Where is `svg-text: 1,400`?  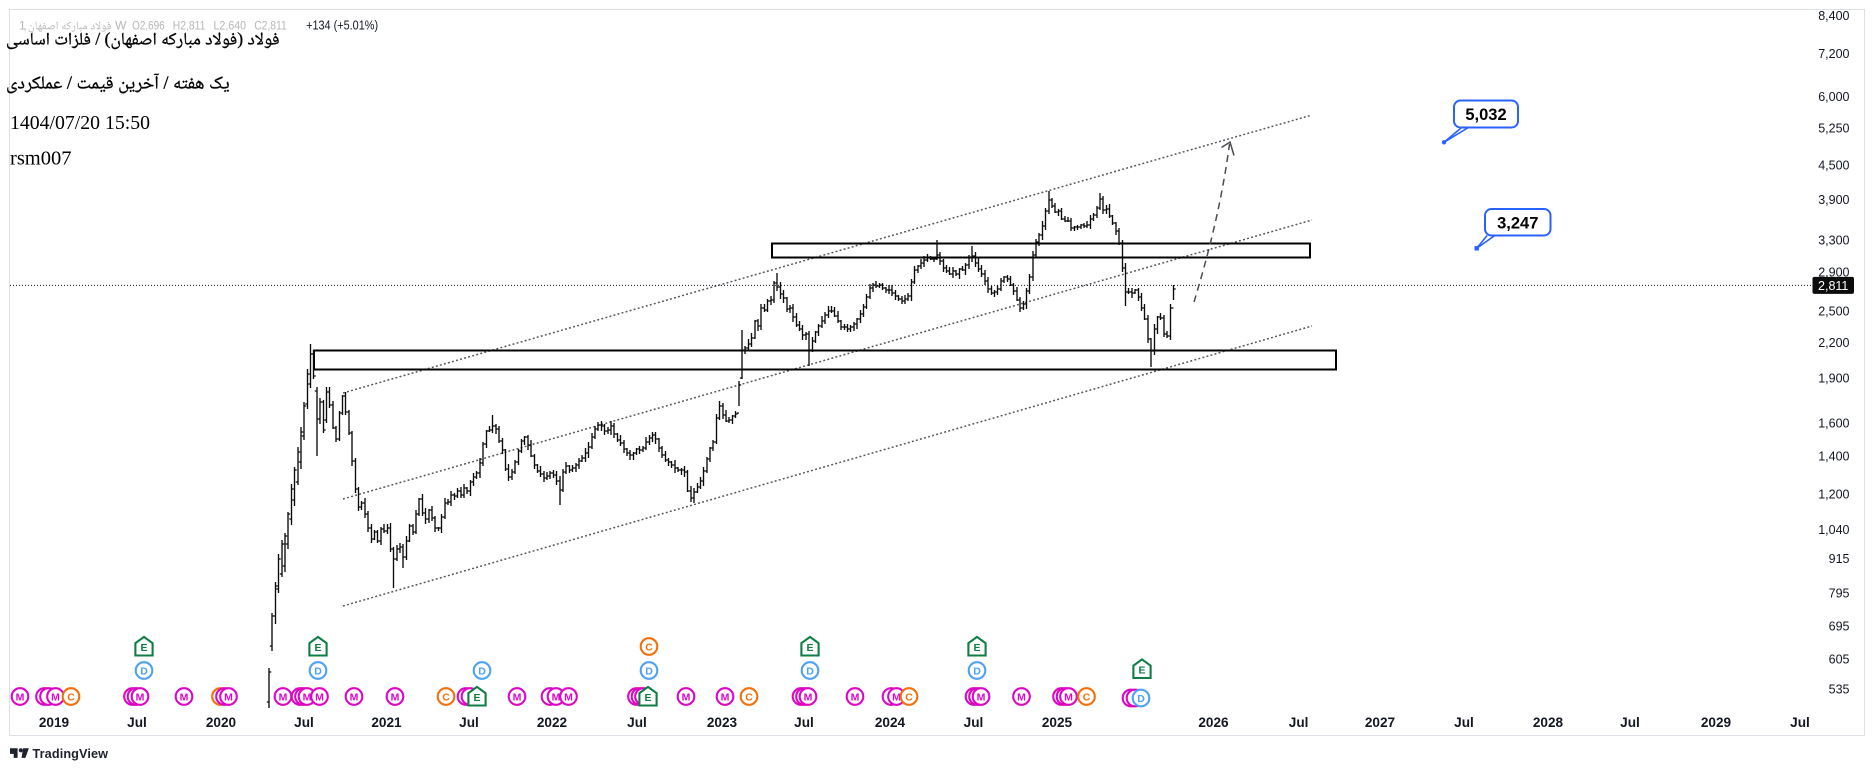 svg-text: 1,400 is located at coordinates (1833, 457).